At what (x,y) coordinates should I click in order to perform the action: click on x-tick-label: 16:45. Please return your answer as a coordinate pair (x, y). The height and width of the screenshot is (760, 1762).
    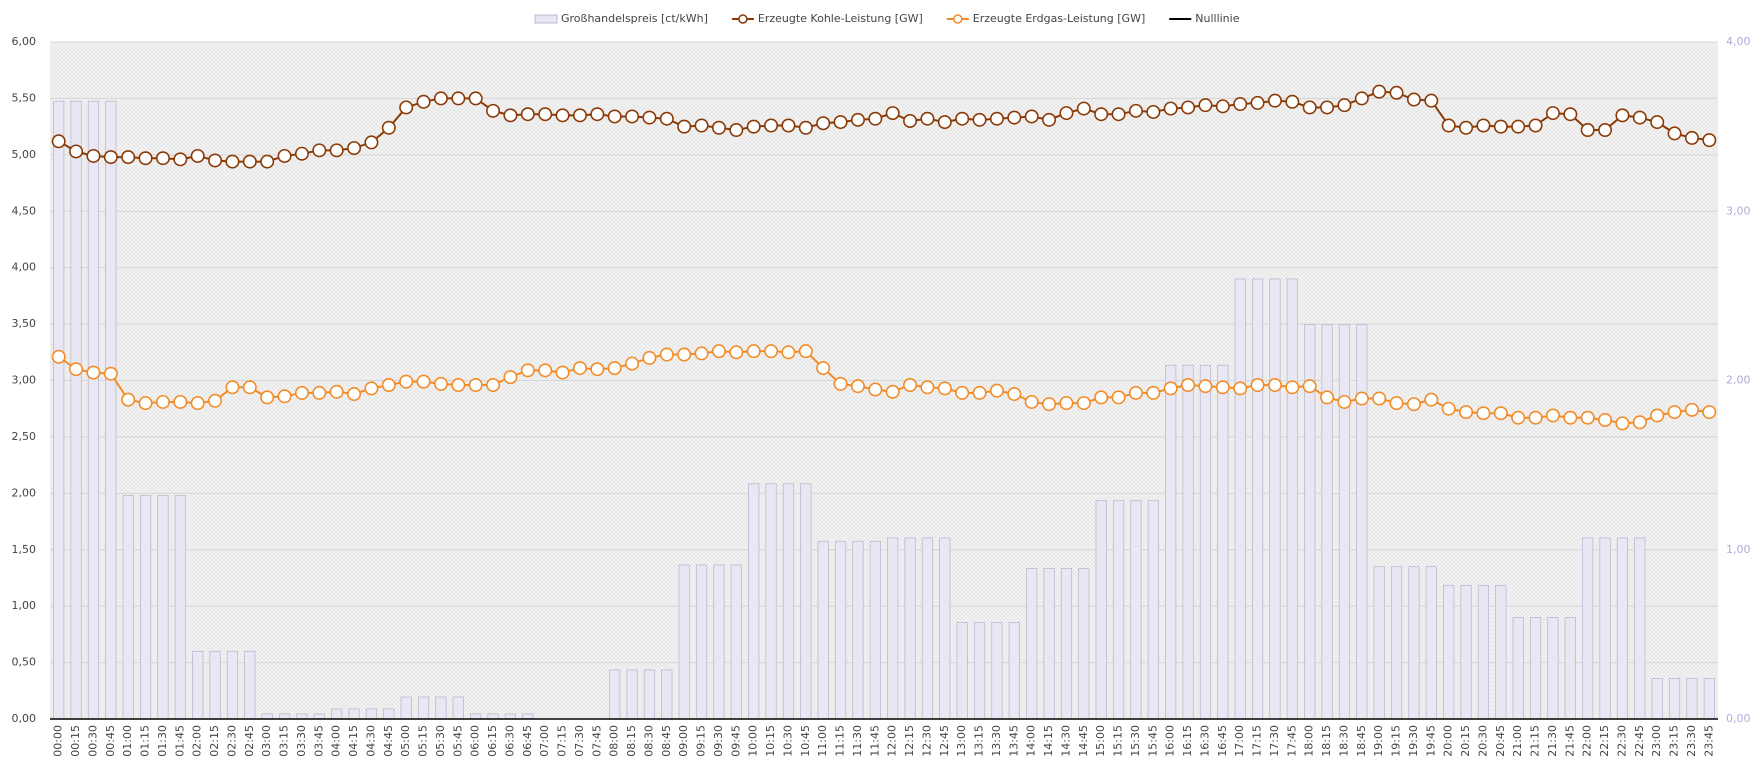
    Looking at the image, I should click on (1222, 741).